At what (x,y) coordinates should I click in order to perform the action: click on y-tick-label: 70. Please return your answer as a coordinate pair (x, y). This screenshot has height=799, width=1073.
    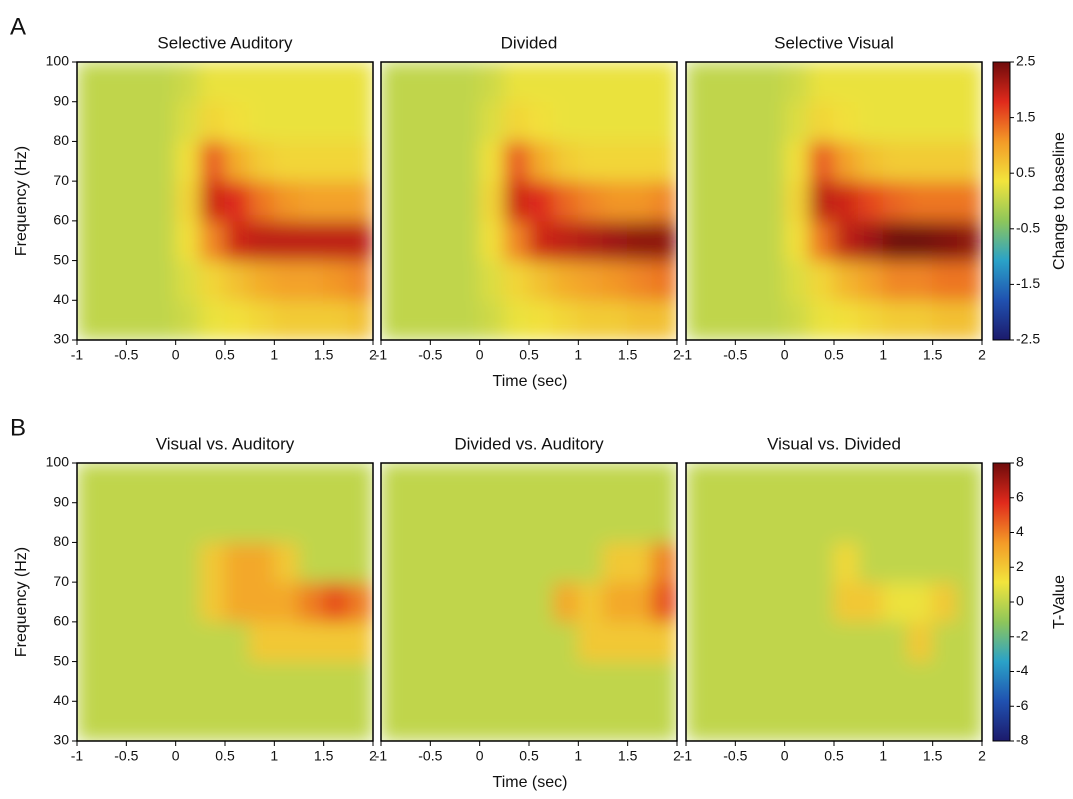
    Looking at the image, I should click on (61, 180).